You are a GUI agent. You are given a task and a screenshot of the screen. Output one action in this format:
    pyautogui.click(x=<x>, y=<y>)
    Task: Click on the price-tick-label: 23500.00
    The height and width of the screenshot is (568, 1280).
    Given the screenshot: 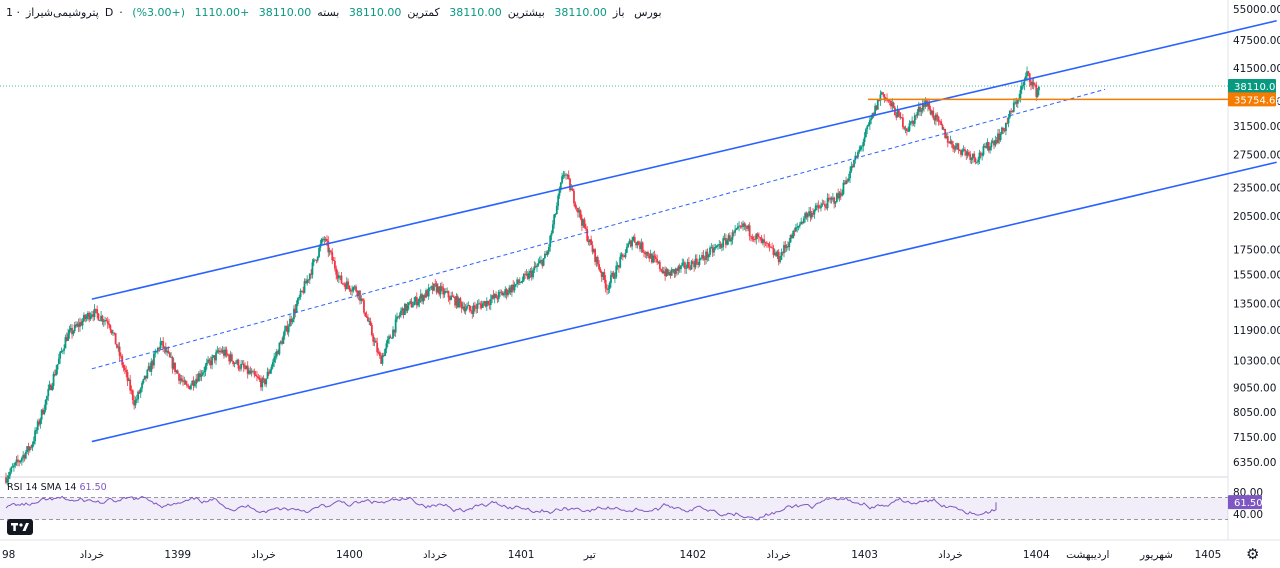 What is the action you would take?
    pyautogui.click(x=1256, y=188)
    